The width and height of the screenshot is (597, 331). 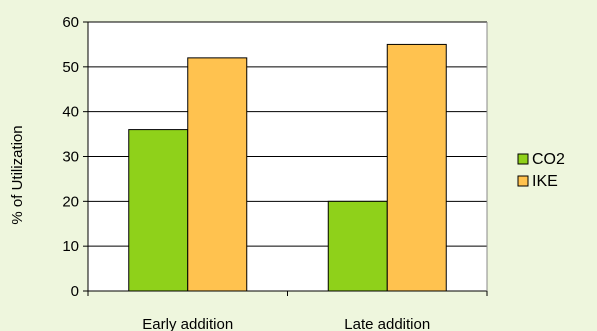 What do you see at coordinates (548, 159) in the screenshot?
I see `legend-label-co2: CO2` at bounding box center [548, 159].